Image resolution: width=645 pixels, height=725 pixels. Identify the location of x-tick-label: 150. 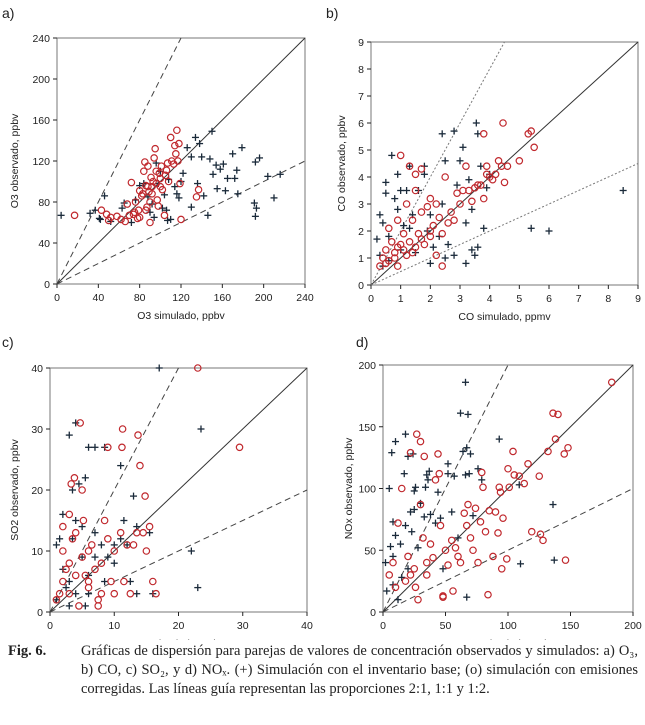
(571, 626).